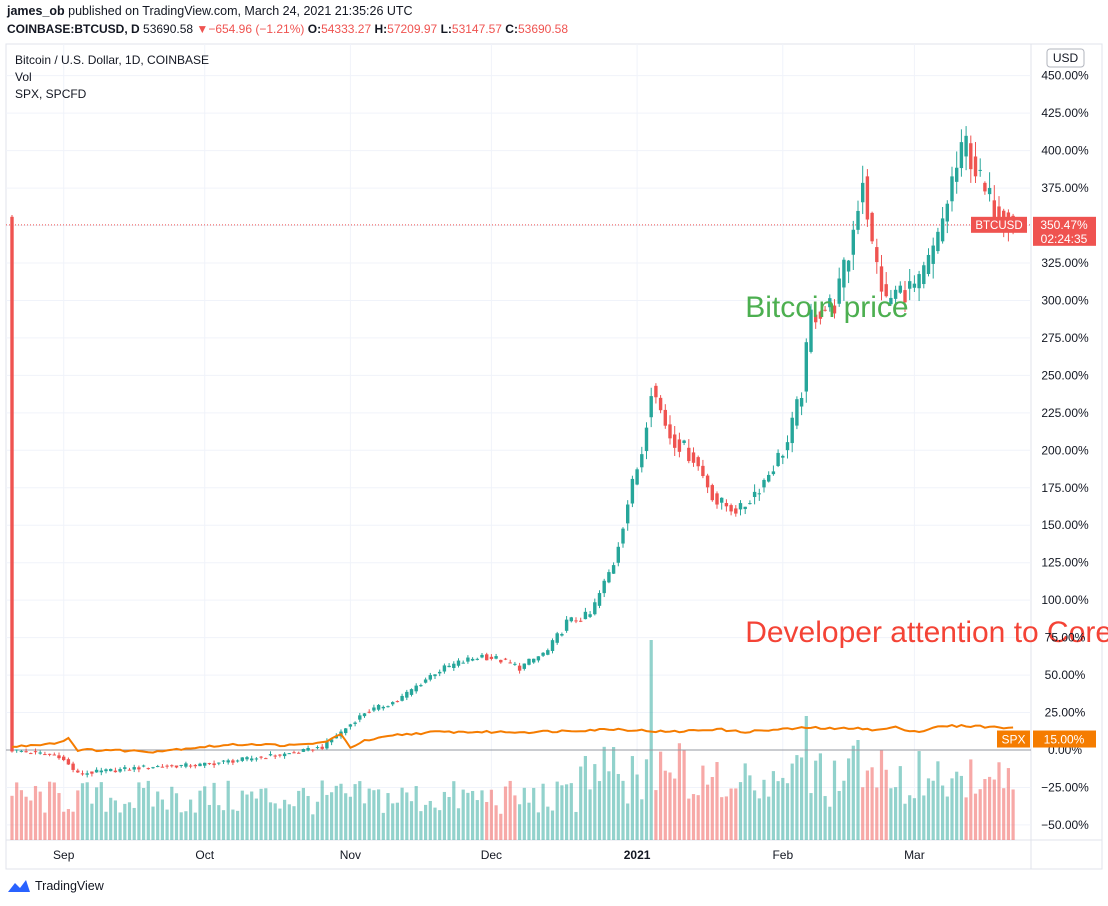  Describe the element at coordinates (489, 855) in the screenshot. I see `time-axis: Sep Oct Nov Dec 2021 Feb Mar` at that location.